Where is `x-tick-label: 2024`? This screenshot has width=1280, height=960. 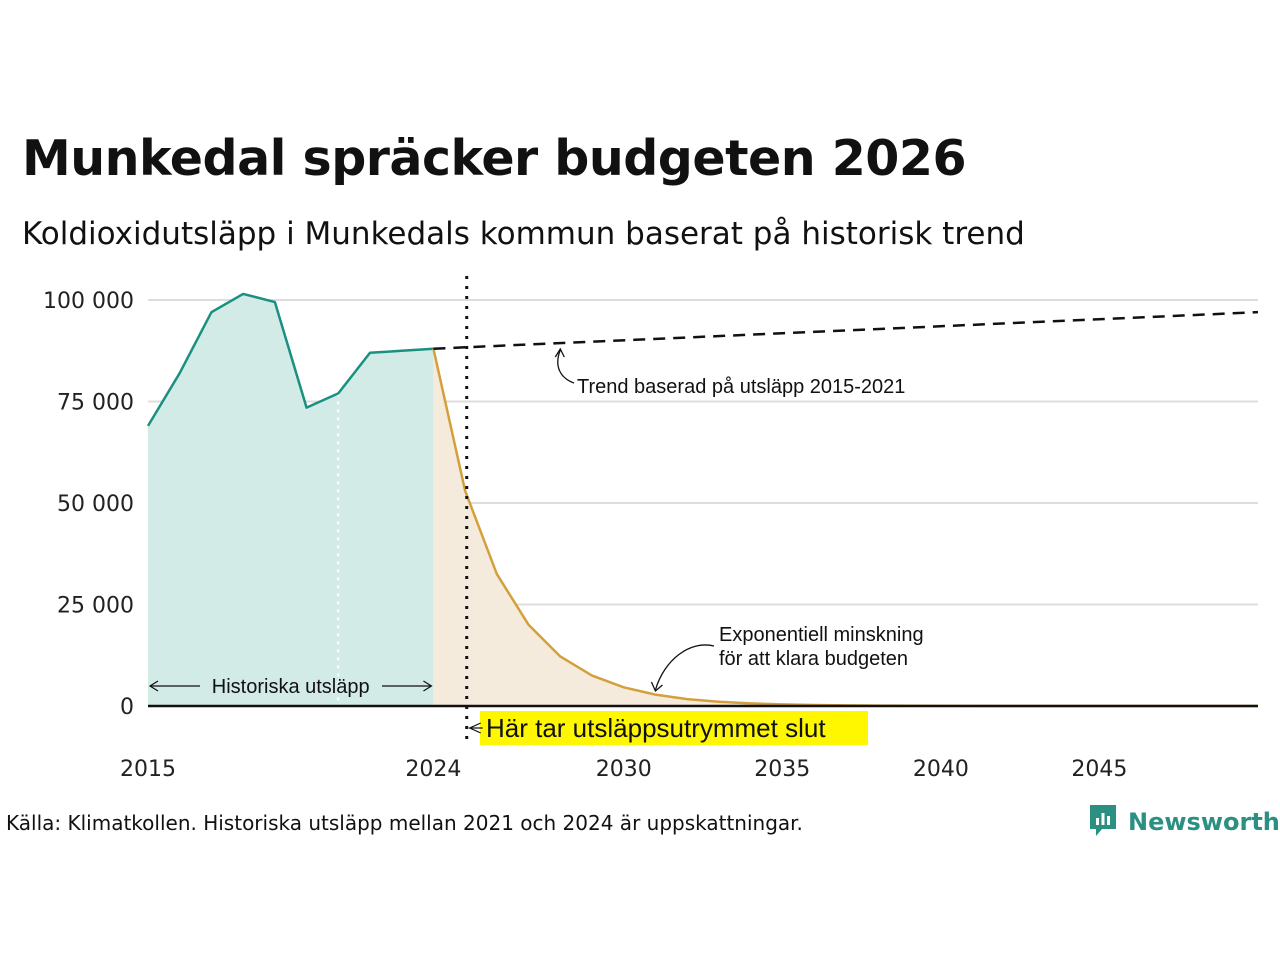 x-tick-label: 2024 is located at coordinates (433, 769).